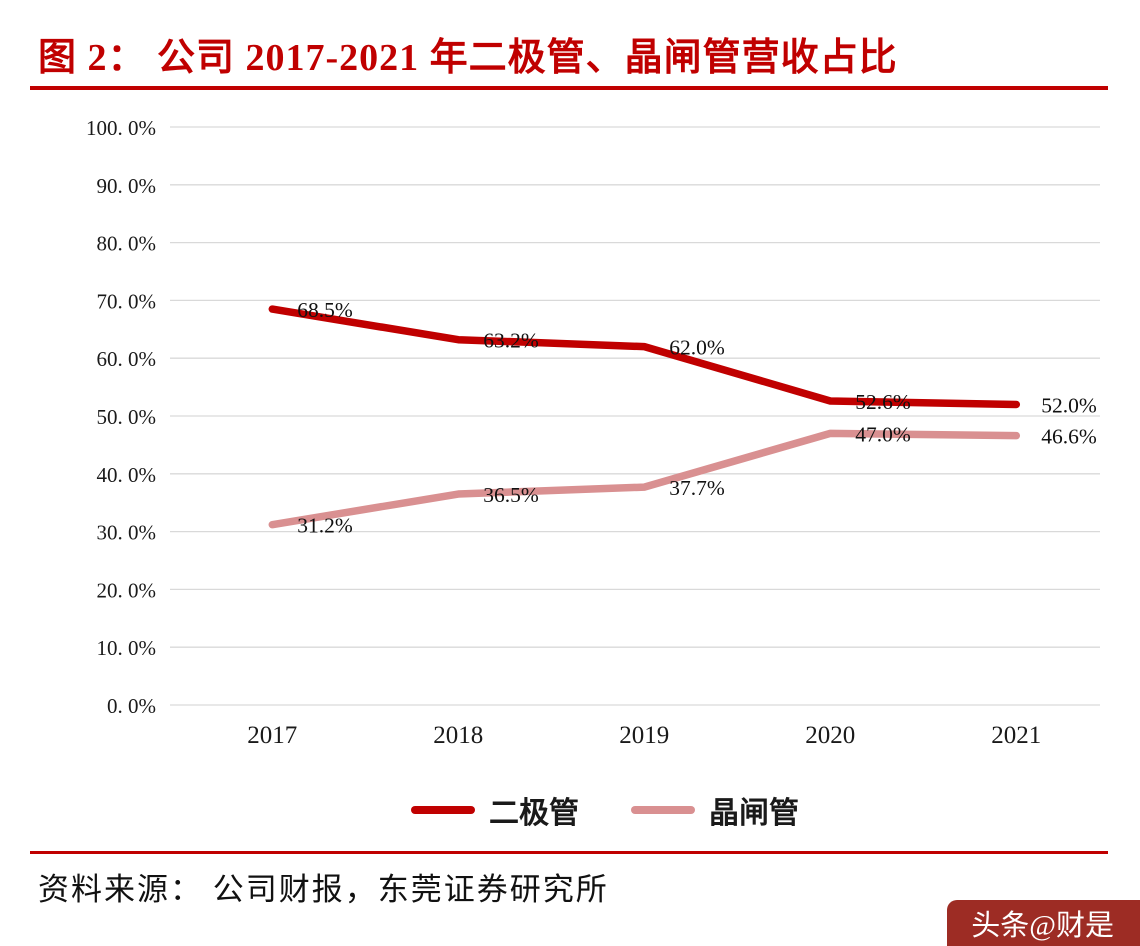  Describe the element at coordinates (127, 533) in the screenshot. I see `y-axis-tick-label: 30. 0%` at that location.